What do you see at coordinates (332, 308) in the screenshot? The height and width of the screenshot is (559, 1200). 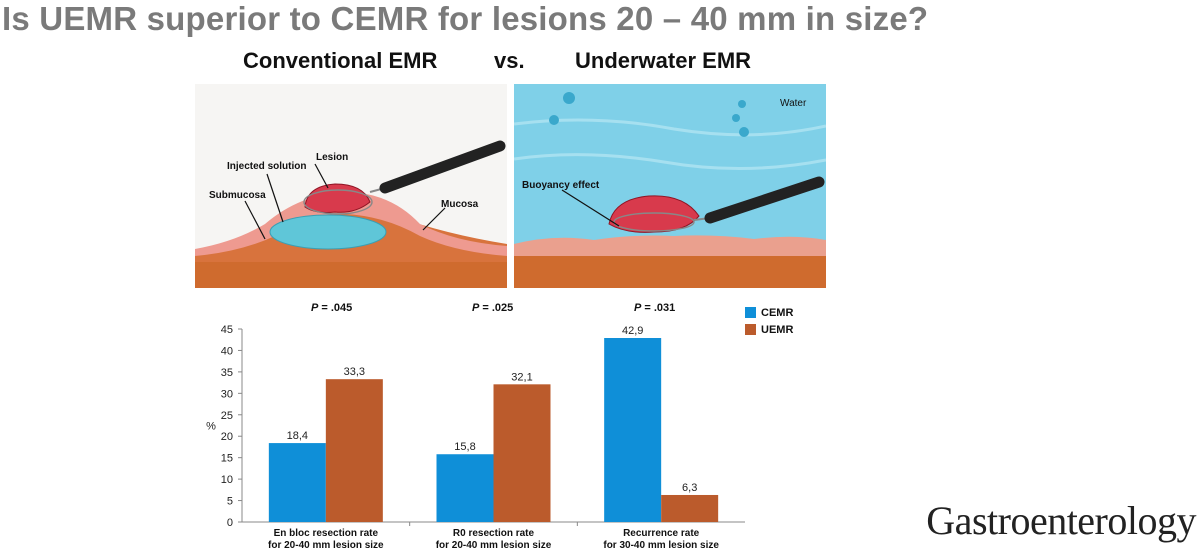 I see `pvalue-en-bloc: P = .045` at bounding box center [332, 308].